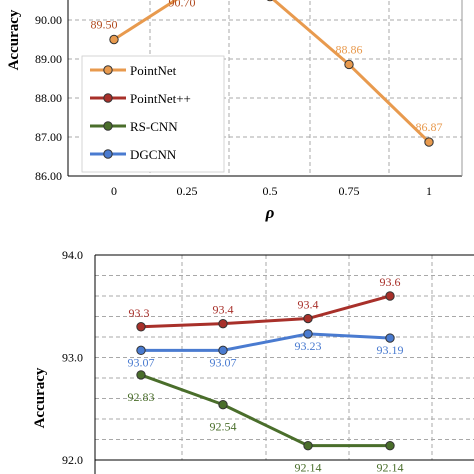 The image size is (474, 474). Describe the element at coordinates (48, 59) in the screenshot. I see `y-tick-label: 89.00` at that location.